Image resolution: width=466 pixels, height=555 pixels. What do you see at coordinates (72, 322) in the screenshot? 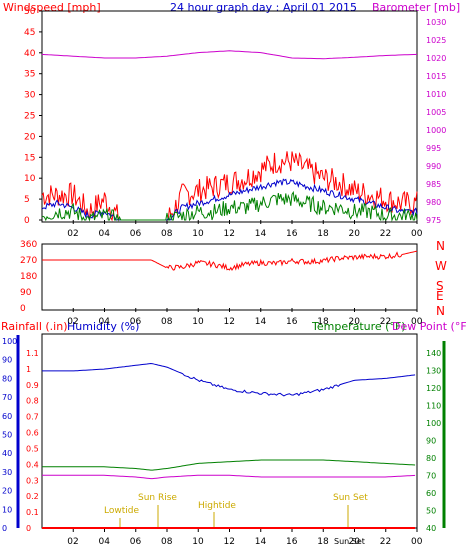
I see `x-tick-label-dir-02: 02` at bounding box center [72, 322].